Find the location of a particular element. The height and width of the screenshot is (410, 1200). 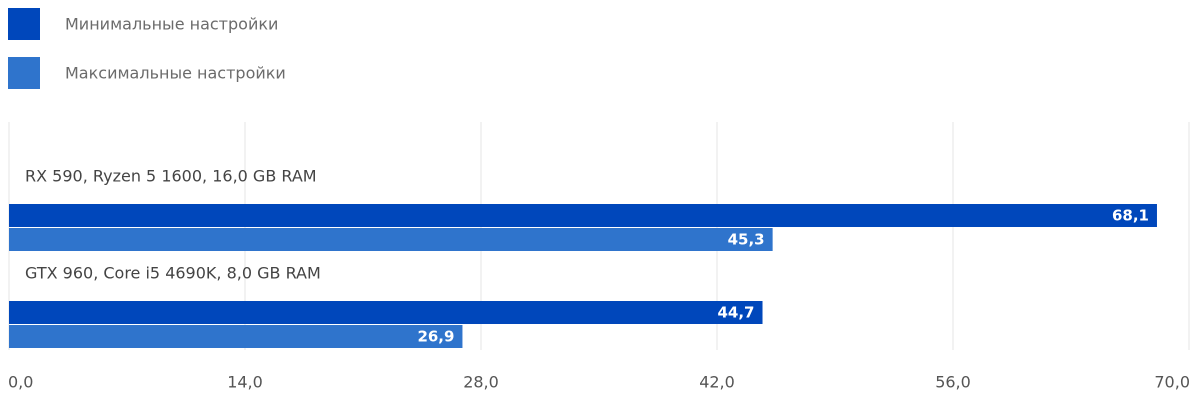

x-tick-label: 0,0 is located at coordinates (20, 382).